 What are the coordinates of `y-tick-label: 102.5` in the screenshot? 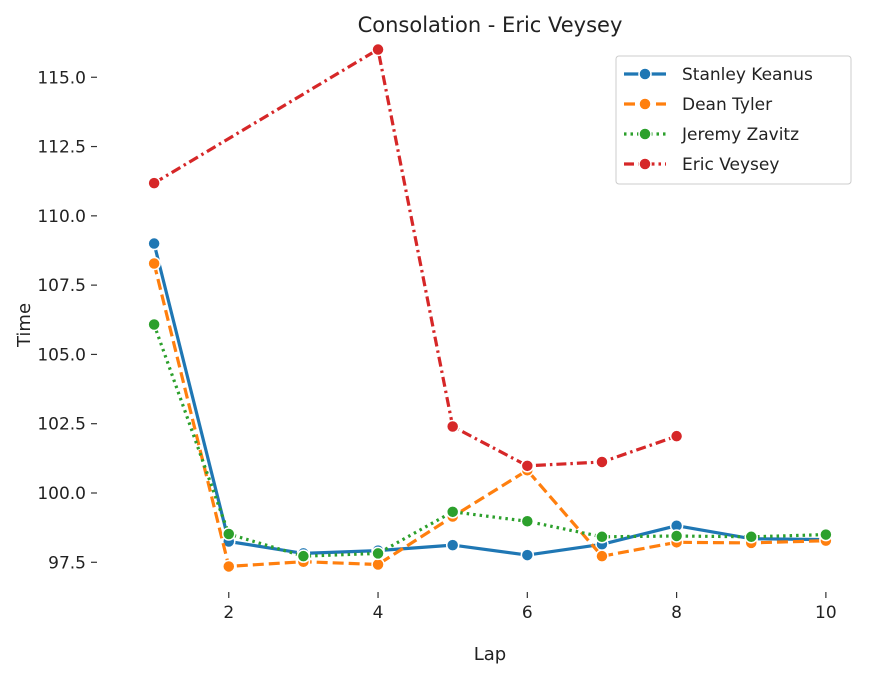 It's located at (61, 425).